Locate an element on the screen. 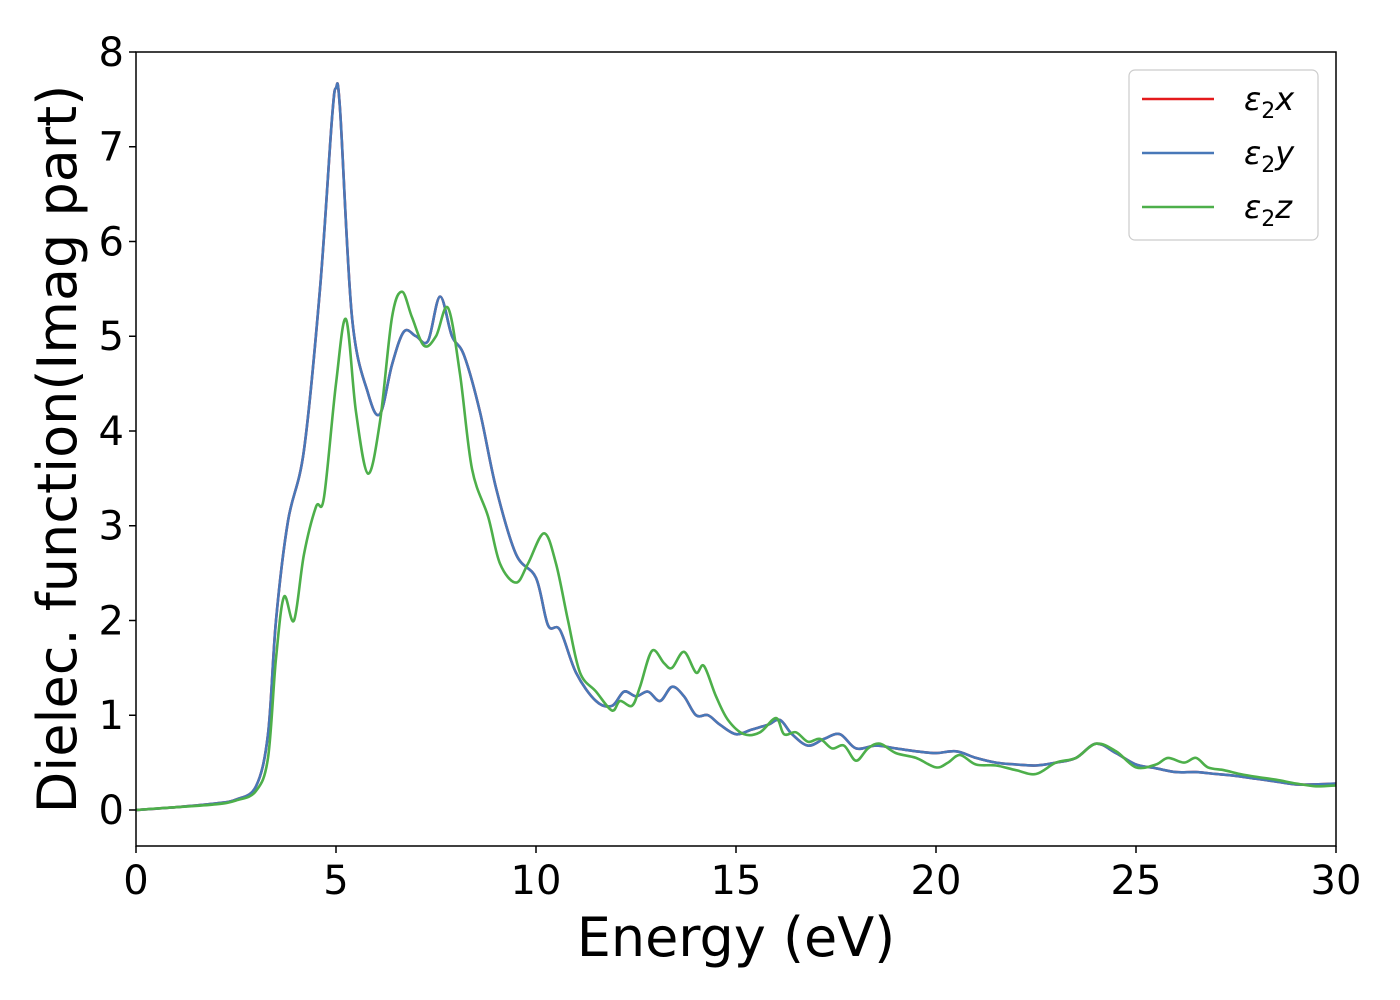 The image size is (1400, 1000). y-tick-label: 3 is located at coordinates (111, 527).